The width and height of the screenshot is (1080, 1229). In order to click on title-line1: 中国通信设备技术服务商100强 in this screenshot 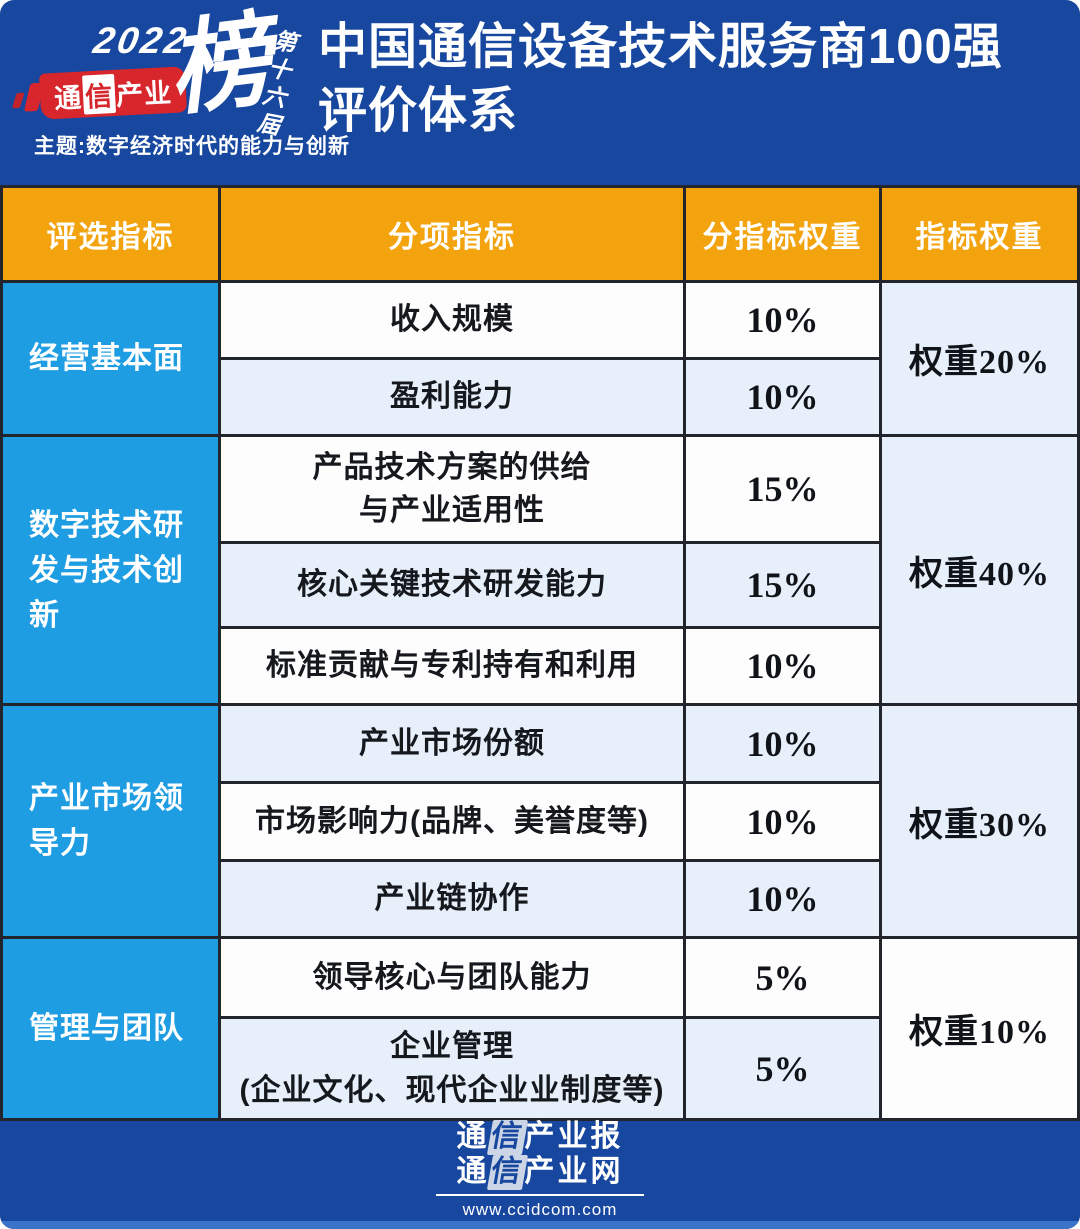, I will do `click(660, 47)`.